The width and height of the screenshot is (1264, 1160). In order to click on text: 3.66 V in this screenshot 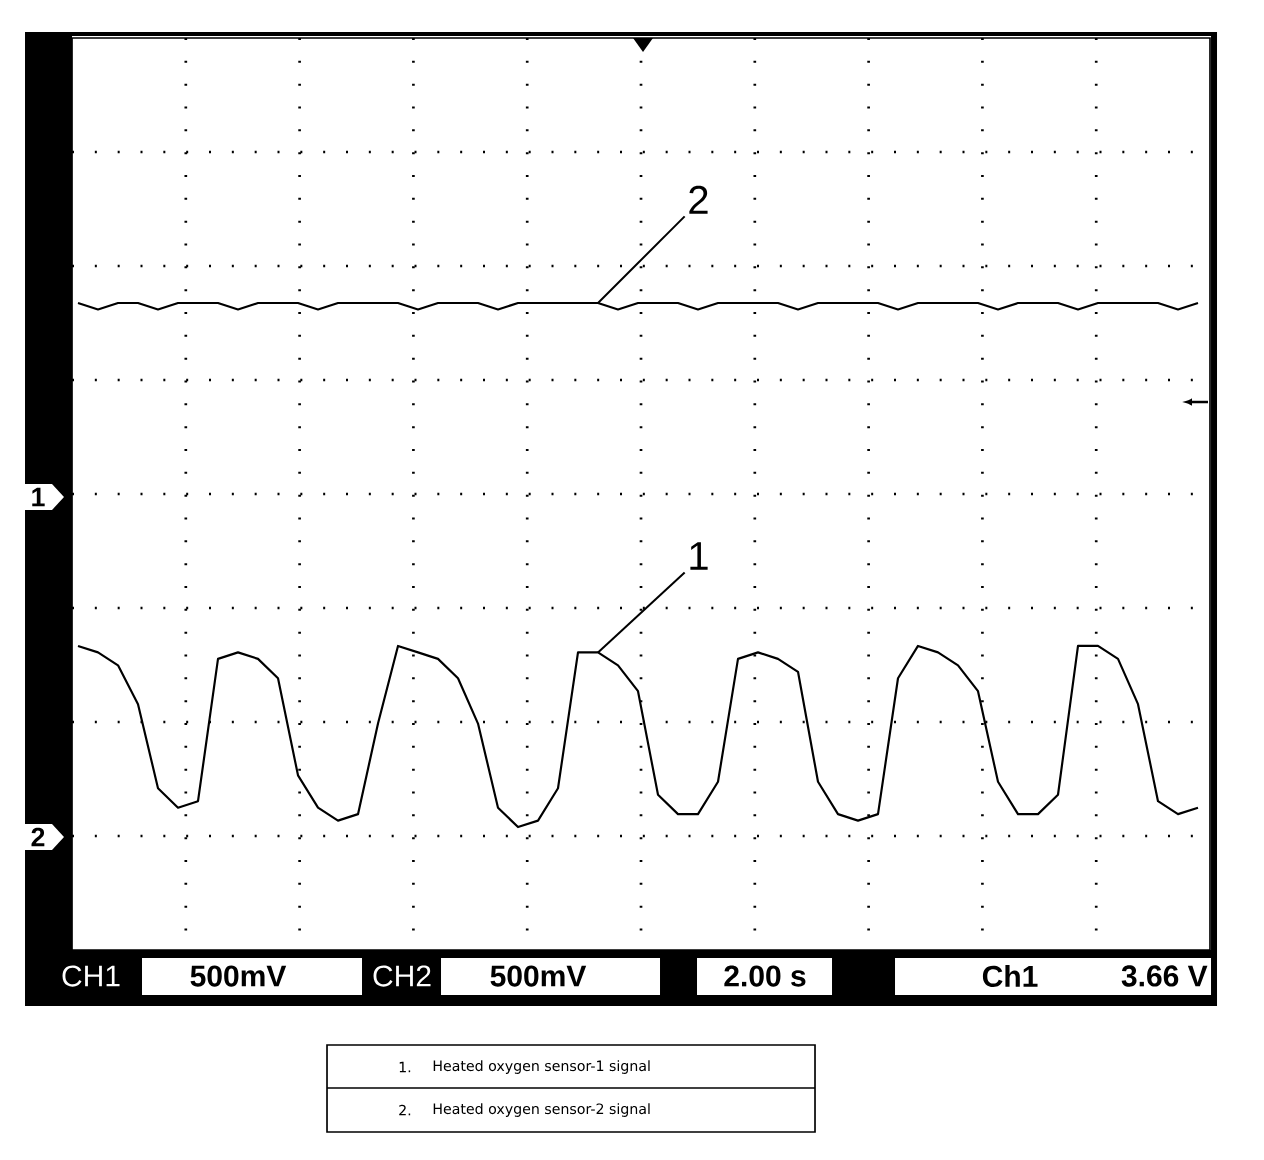, I will do `click(1164, 976)`.